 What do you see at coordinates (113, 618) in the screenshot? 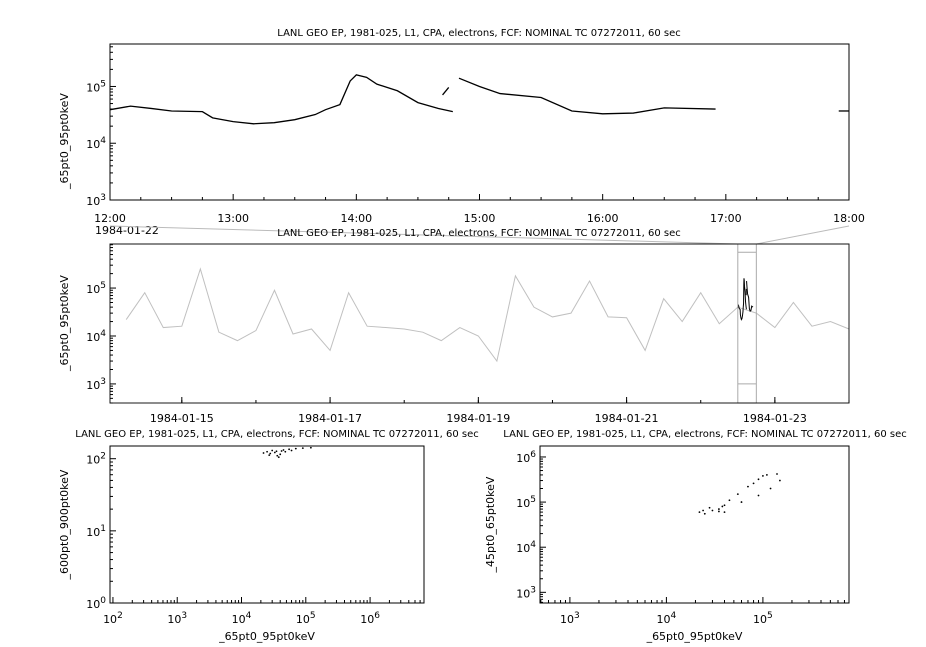
I see `x-tick-label: 102` at bounding box center [113, 618].